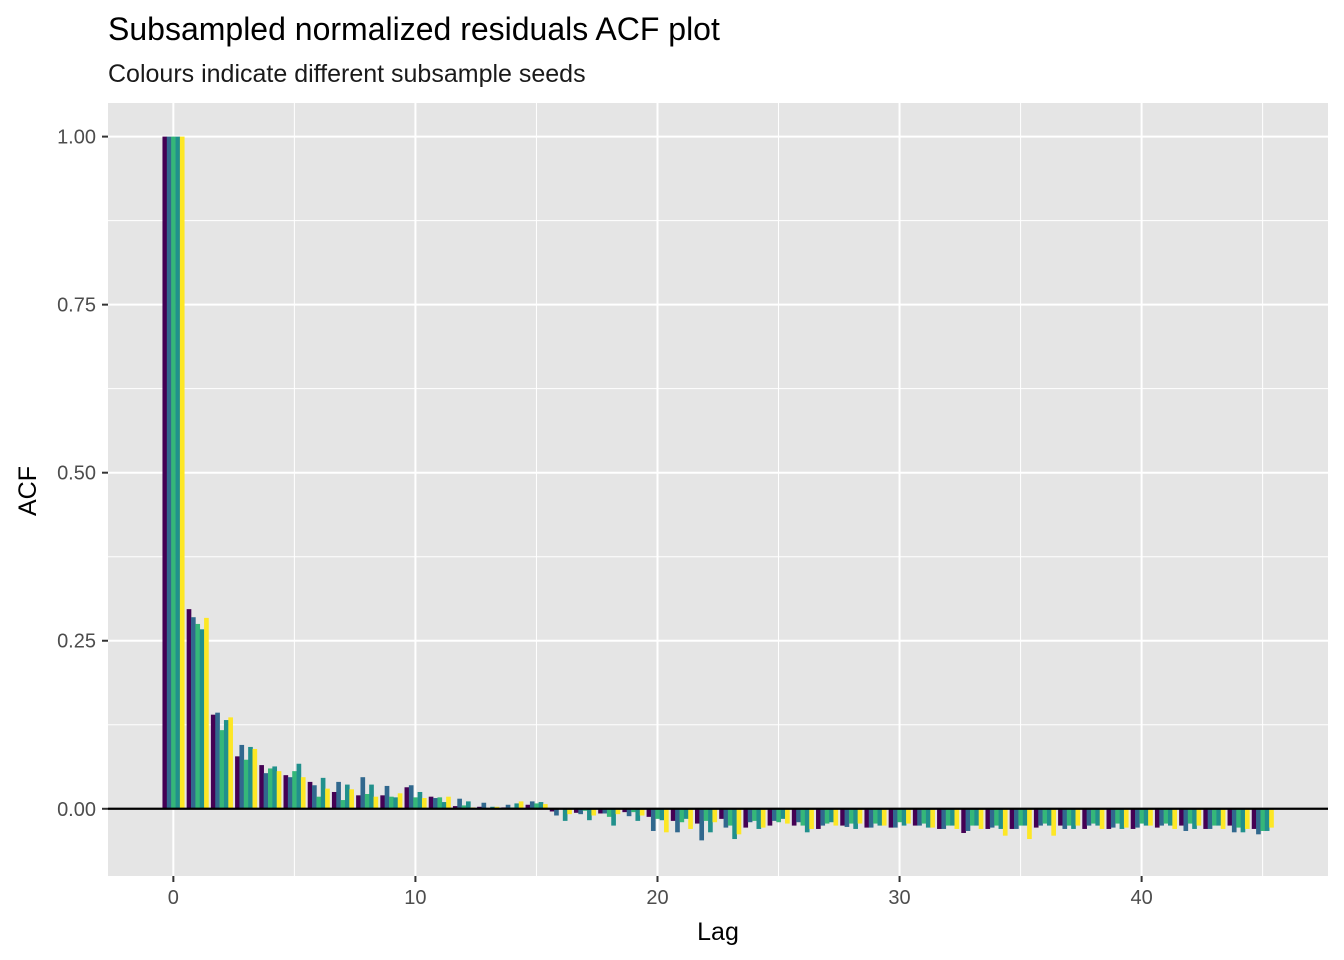 This screenshot has height=960, width=1344. I want to click on chart-title: Subsampled normalized residuals ACF plot, so click(414, 29).